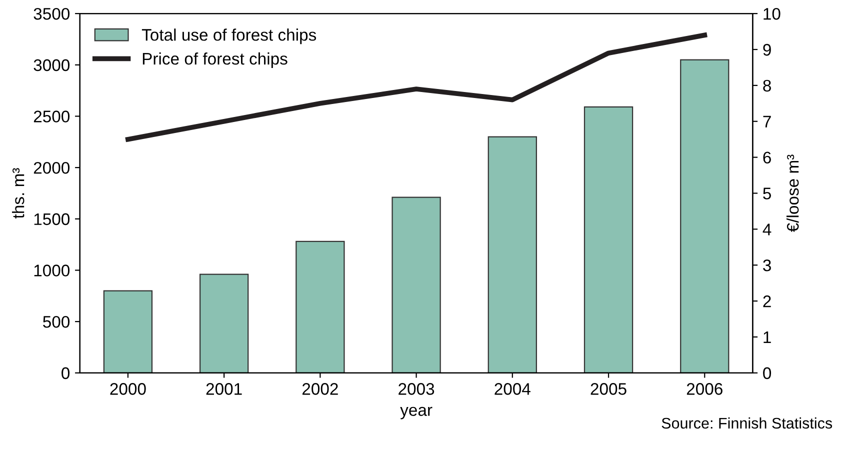 The height and width of the screenshot is (452, 841). Describe the element at coordinates (767, 301) in the screenshot. I see `y2-tick-label: 2` at that location.